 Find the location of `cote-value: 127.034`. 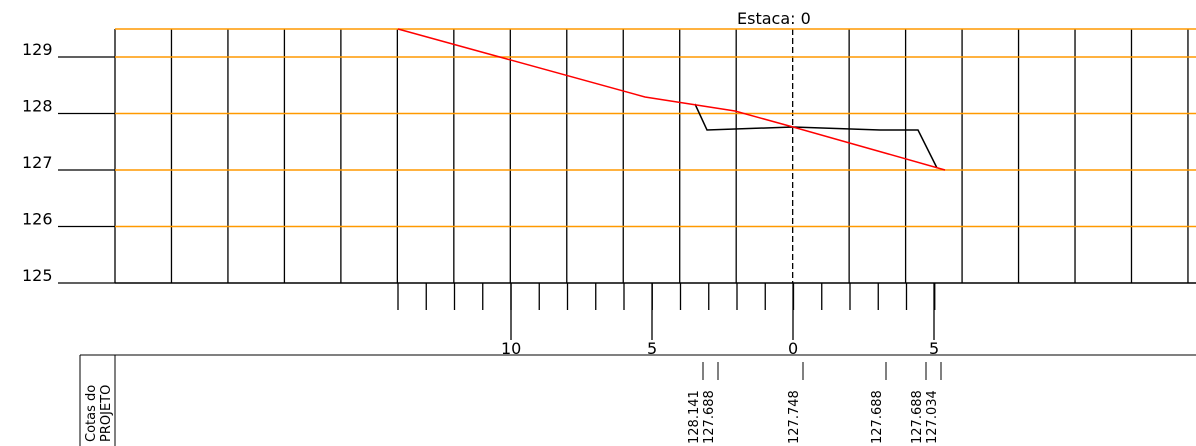

cote-value: 127.034 is located at coordinates (932, 417).